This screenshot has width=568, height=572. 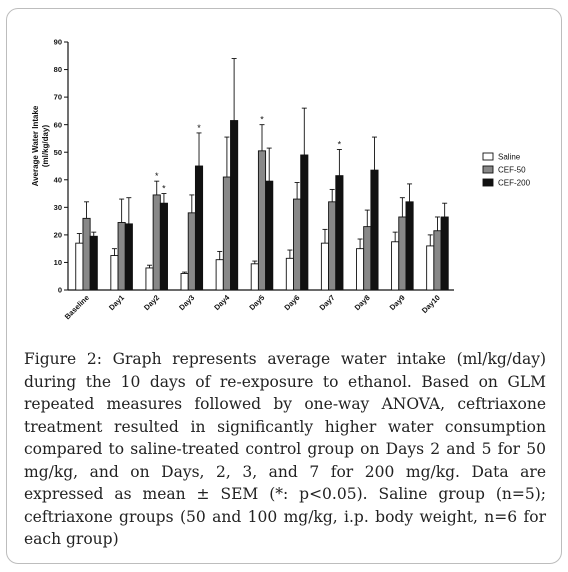 I want to click on bar-cef-200-day4, so click(x=234, y=205).